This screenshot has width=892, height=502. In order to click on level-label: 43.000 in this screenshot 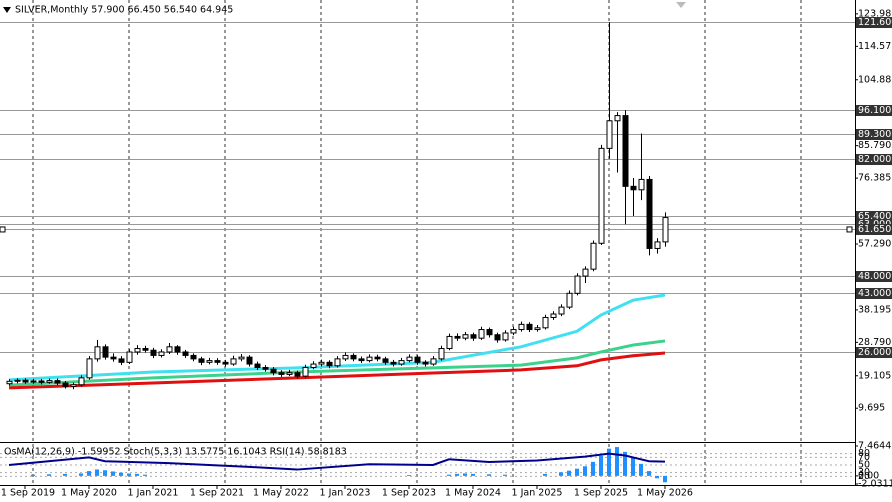, I will do `click(874, 293)`.